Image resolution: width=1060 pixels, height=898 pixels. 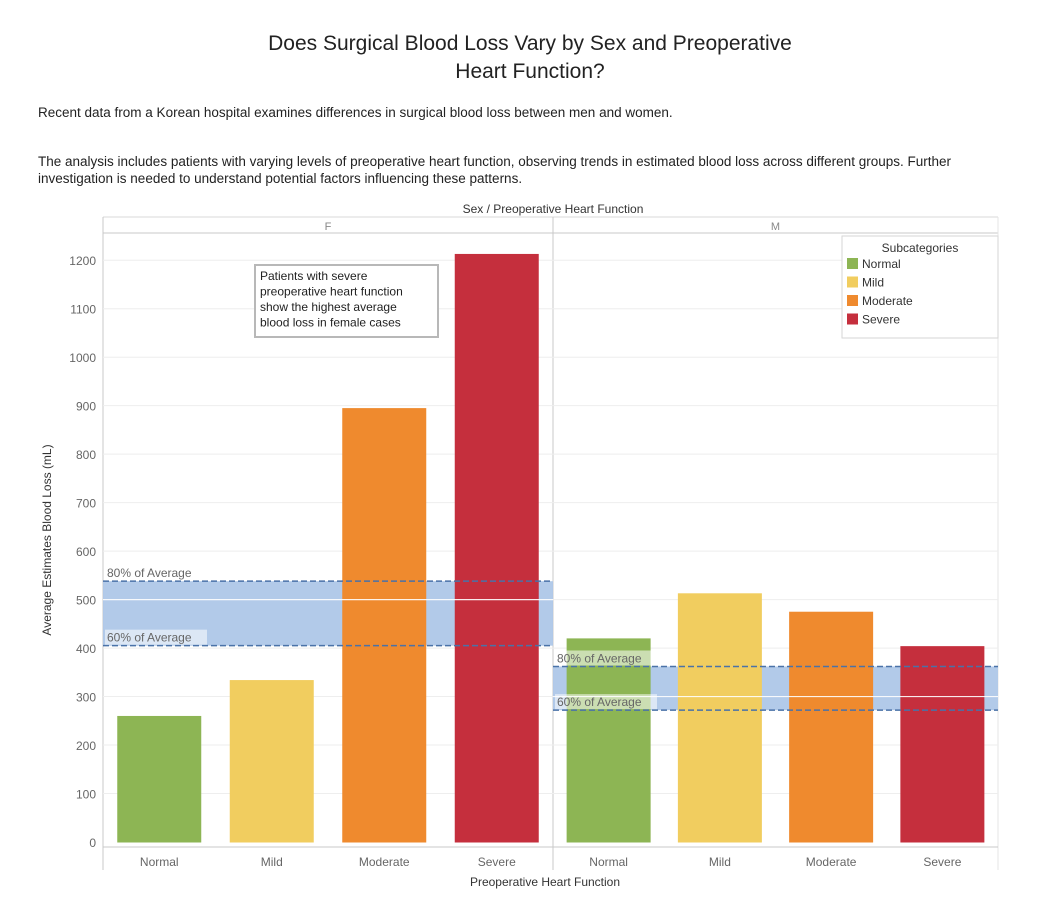 I want to click on legend-swatch-severe, so click(x=852, y=319).